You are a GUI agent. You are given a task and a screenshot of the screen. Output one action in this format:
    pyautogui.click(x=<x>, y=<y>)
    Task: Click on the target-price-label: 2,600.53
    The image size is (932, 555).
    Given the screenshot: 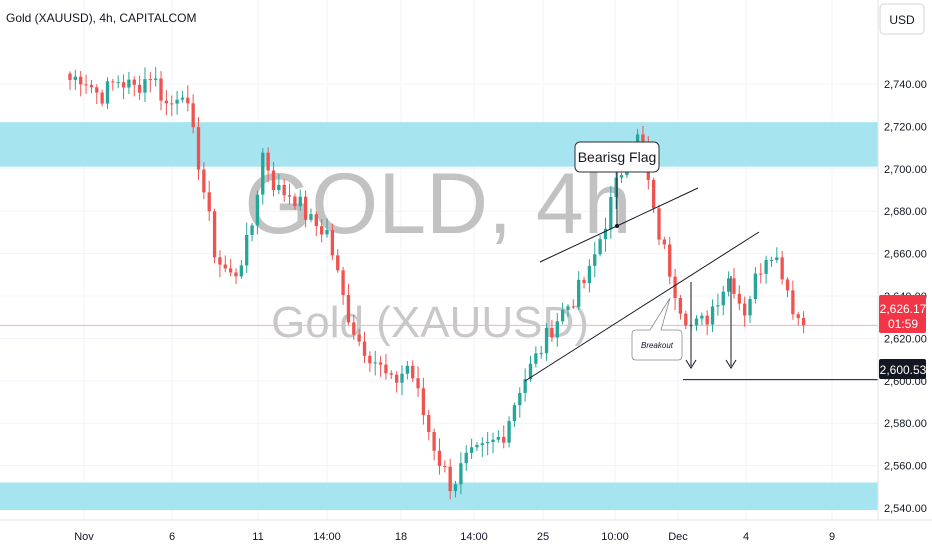 What is the action you would take?
    pyautogui.click(x=903, y=370)
    